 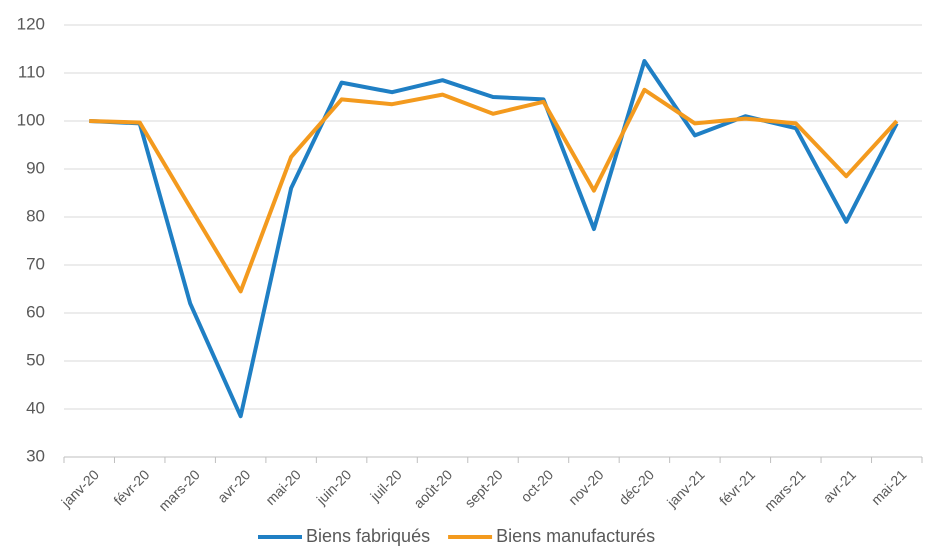 What do you see at coordinates (483, 488) in the screenshot?
I see `x-tick-label: sept-20` at bounding box center [483, 488].